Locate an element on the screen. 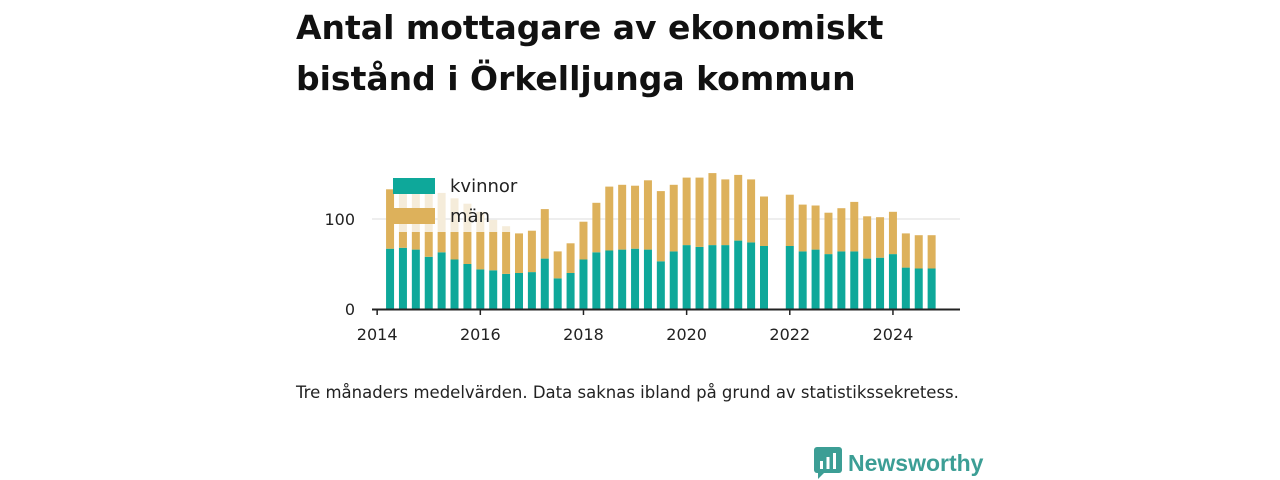 This screenshot has width=1280, height=480. bar-man-2019 is located at coordinates (635, 217).